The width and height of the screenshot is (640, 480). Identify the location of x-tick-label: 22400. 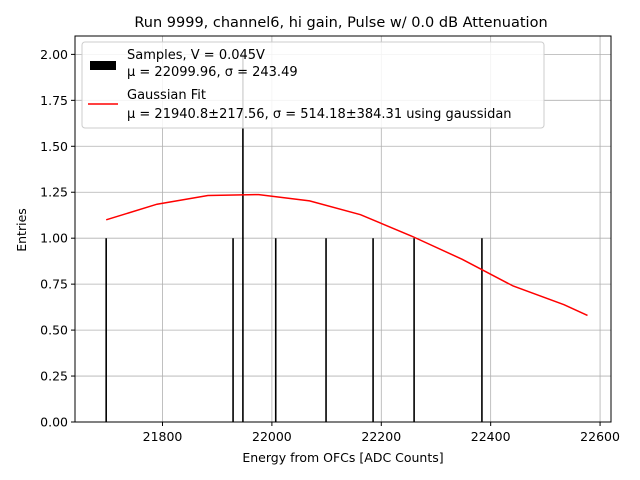
(491, 436).